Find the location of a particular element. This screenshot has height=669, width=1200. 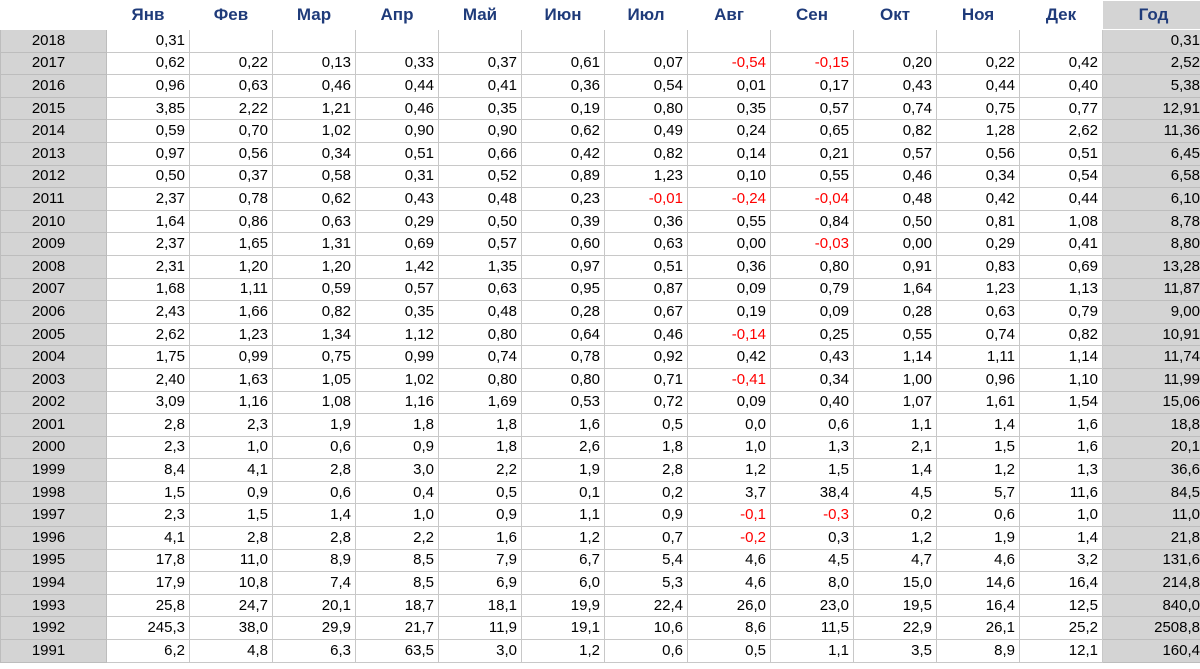

month-value-cell: 0,78 is located at coordinates (231, 199).